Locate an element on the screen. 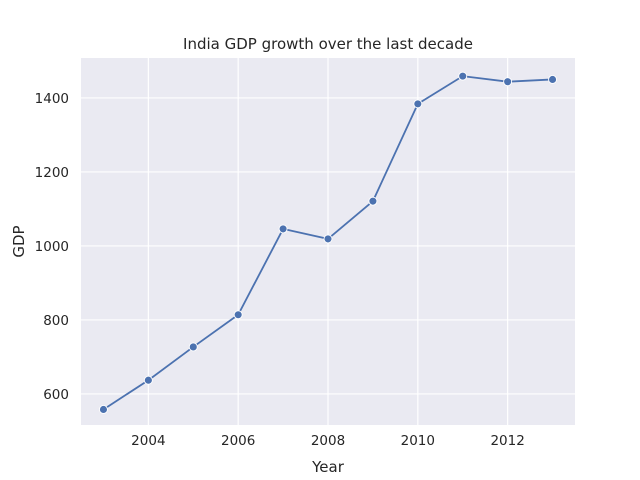 Image resolution: width=640 pixels, height=480 pixels. x-axis-label: Year is located at coordinates (328, 467).